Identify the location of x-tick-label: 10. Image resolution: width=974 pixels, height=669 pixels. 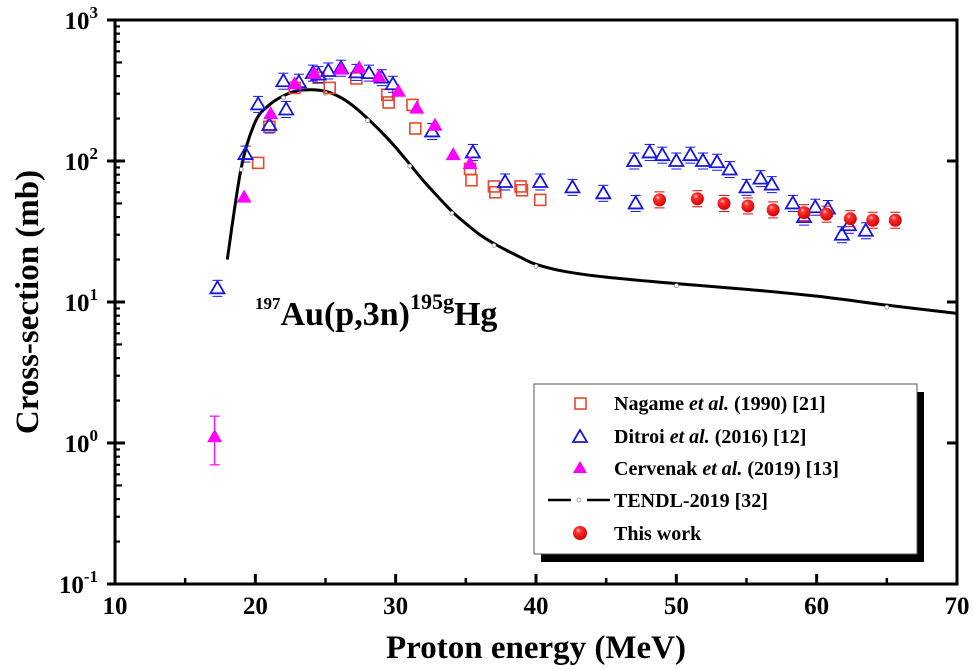
(115, 606).